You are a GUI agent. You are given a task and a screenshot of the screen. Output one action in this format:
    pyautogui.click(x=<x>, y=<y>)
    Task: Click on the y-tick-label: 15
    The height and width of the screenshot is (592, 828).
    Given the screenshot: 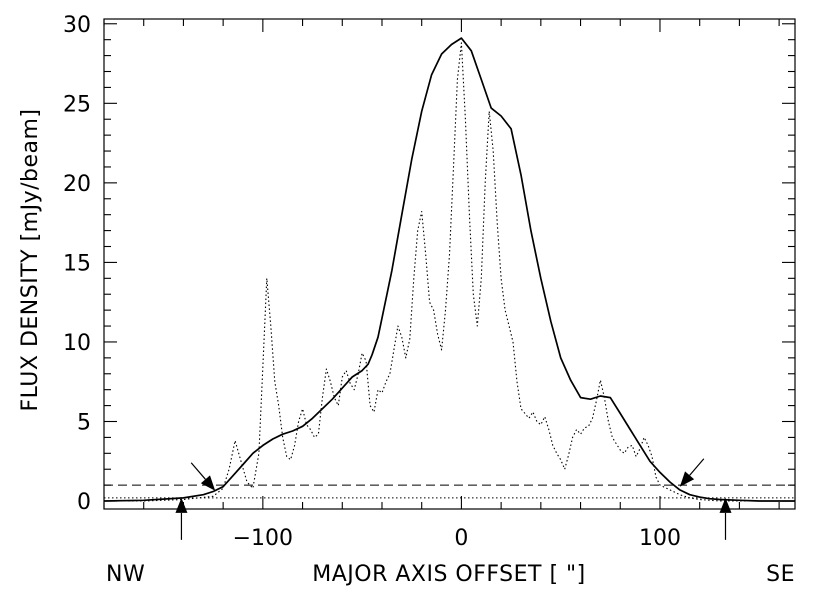 What is the action you would take?
    pyautogui.click(x=77, y=263)
    